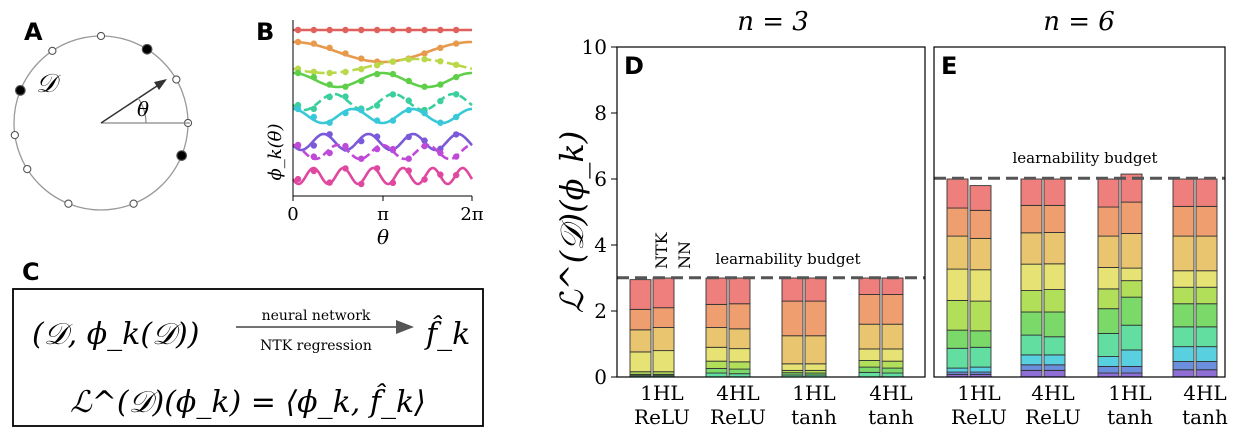  Describe the element at coordinates (599, 212) in the screenshot. I see `de-y-ticks: 0 2 4 6 8 10` at that location.